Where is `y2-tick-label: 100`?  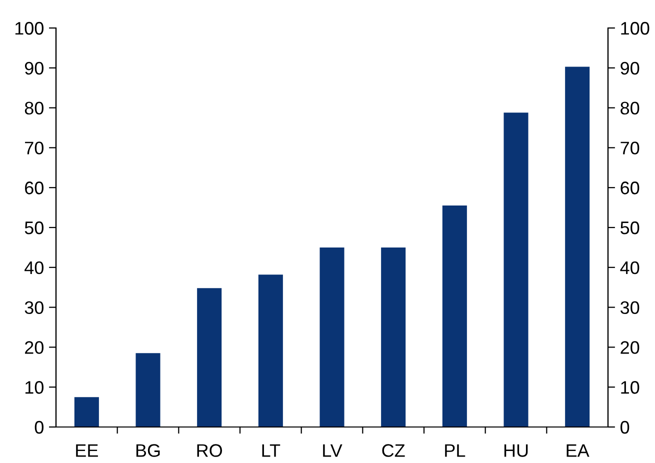 y2-tick-label: 100 is located at coordinates (635, 28).